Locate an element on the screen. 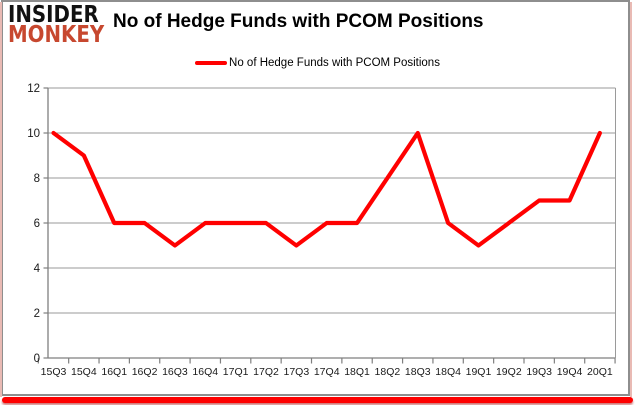 This screenshot has height=405, width=635. x-tick-label: 17Q2 is located at coordinates (266, 372).